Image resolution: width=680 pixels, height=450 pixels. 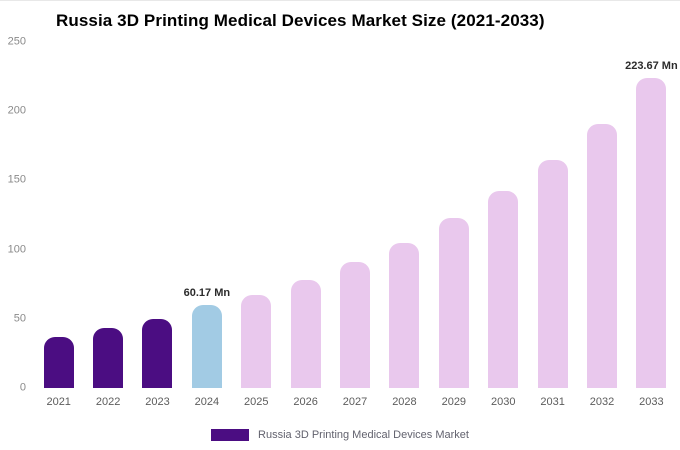 What do you see at coordinates (651, 233) in the screenshot?
I see `bar-2033` at bounding box center [651, 233].